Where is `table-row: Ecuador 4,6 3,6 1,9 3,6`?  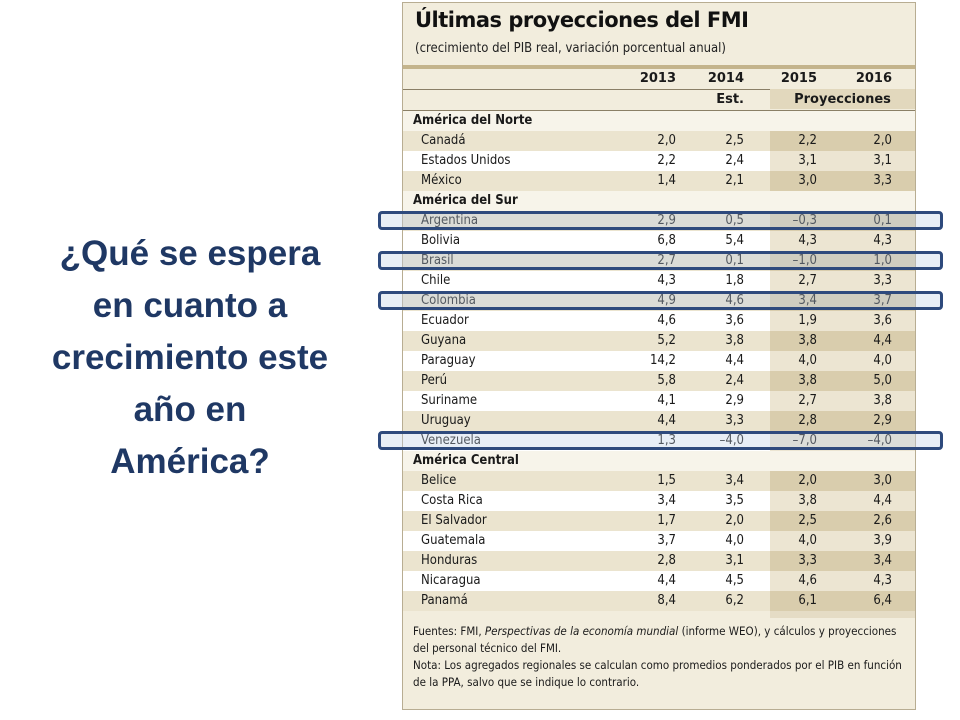
table-row: Ecuador 4,6 3,6 1,9 3,6 is located at coordinates (659, 321).